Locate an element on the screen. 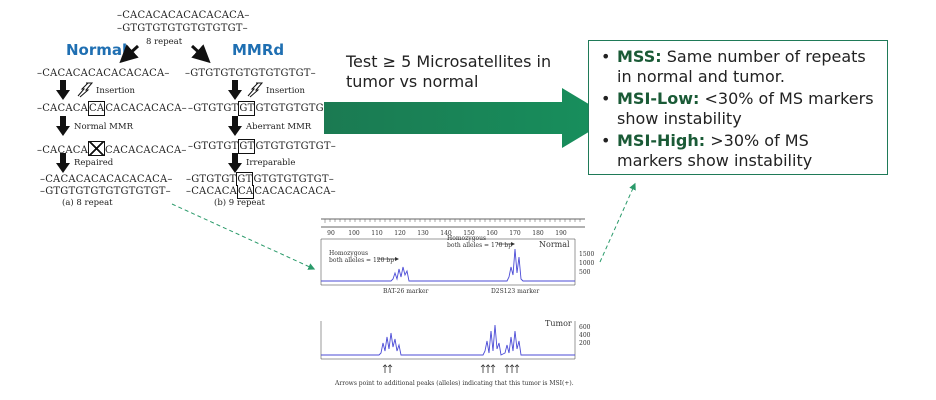  normal-scale-label: 1500 is located at coordinates (586, 254).